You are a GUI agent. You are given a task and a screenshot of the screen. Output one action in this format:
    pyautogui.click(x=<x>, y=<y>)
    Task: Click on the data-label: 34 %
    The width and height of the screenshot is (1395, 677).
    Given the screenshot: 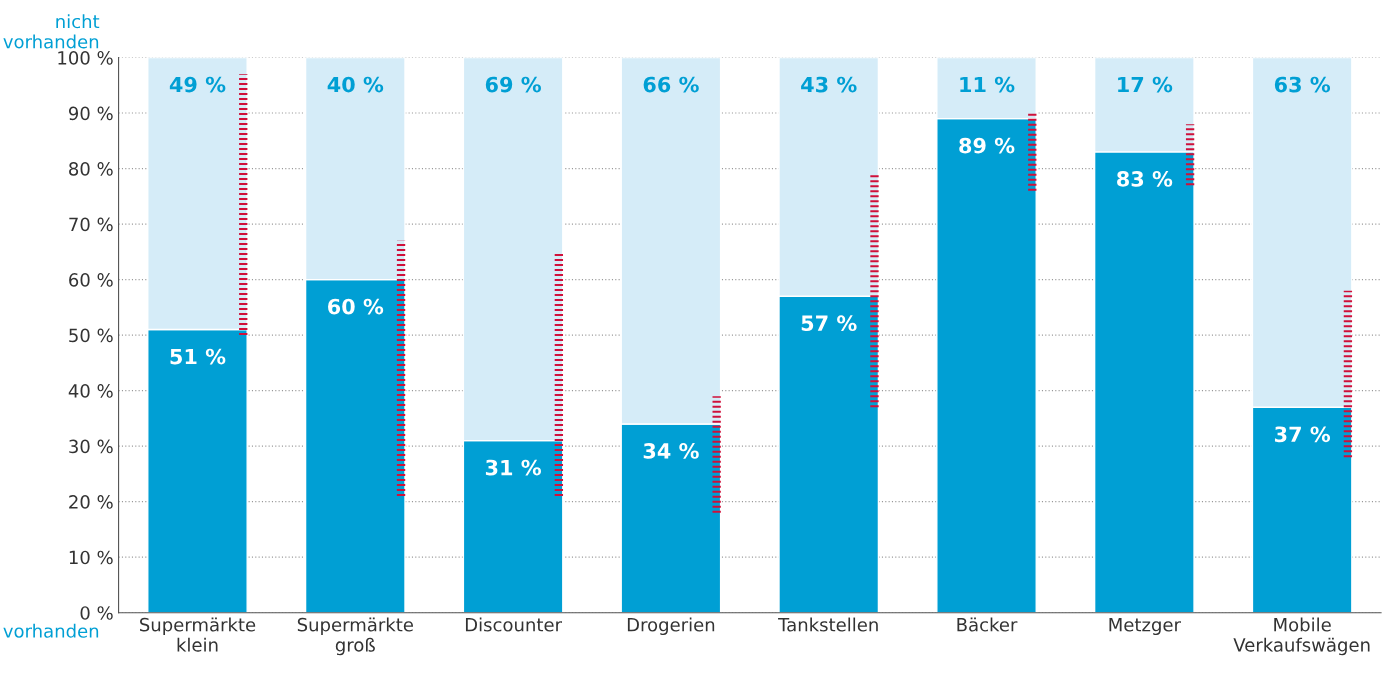 What is the action you would take?
    pyautogui.click(x=671, y=451)
    